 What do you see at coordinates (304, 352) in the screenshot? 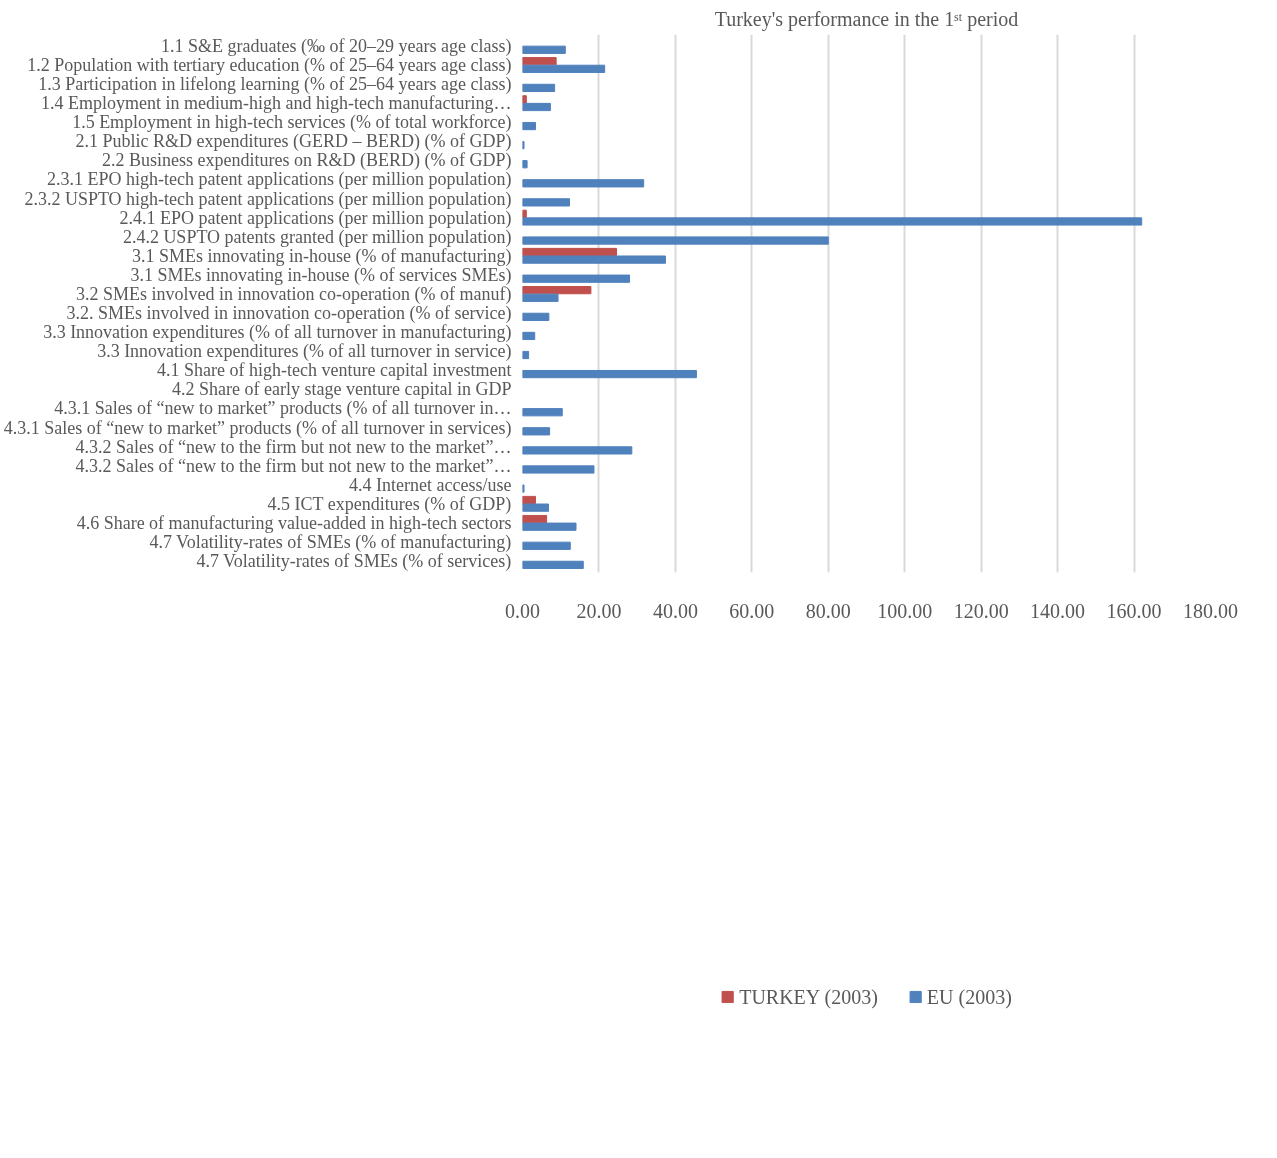
I see `y-tick-label: 3.3 Innovation expenditures (% of all turnover in service)` at bounding box center [304, 352].